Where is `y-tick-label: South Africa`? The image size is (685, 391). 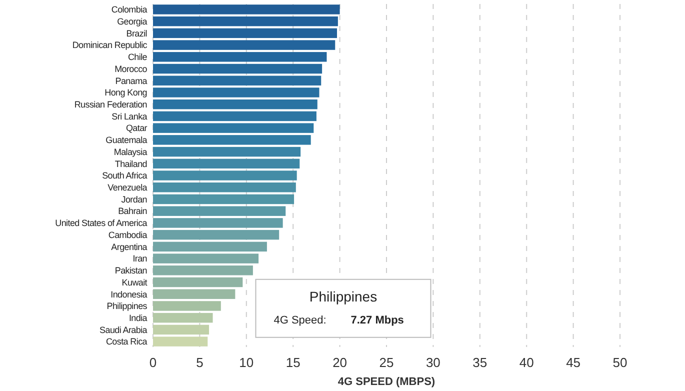 y-tick-label: South Africa is located at coordinates (125, 175).